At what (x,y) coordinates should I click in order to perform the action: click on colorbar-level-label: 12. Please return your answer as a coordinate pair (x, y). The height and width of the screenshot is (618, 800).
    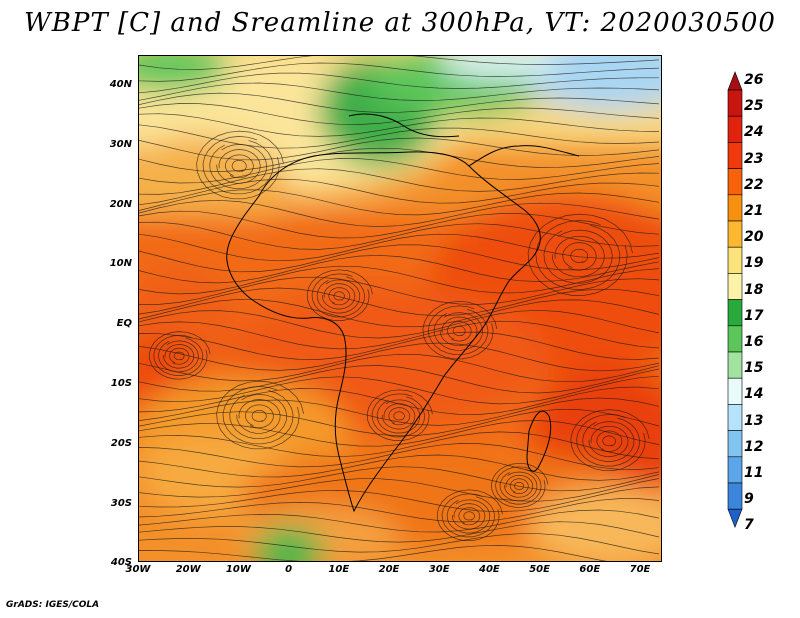
    Looking at the image, I should click on (754, 446).